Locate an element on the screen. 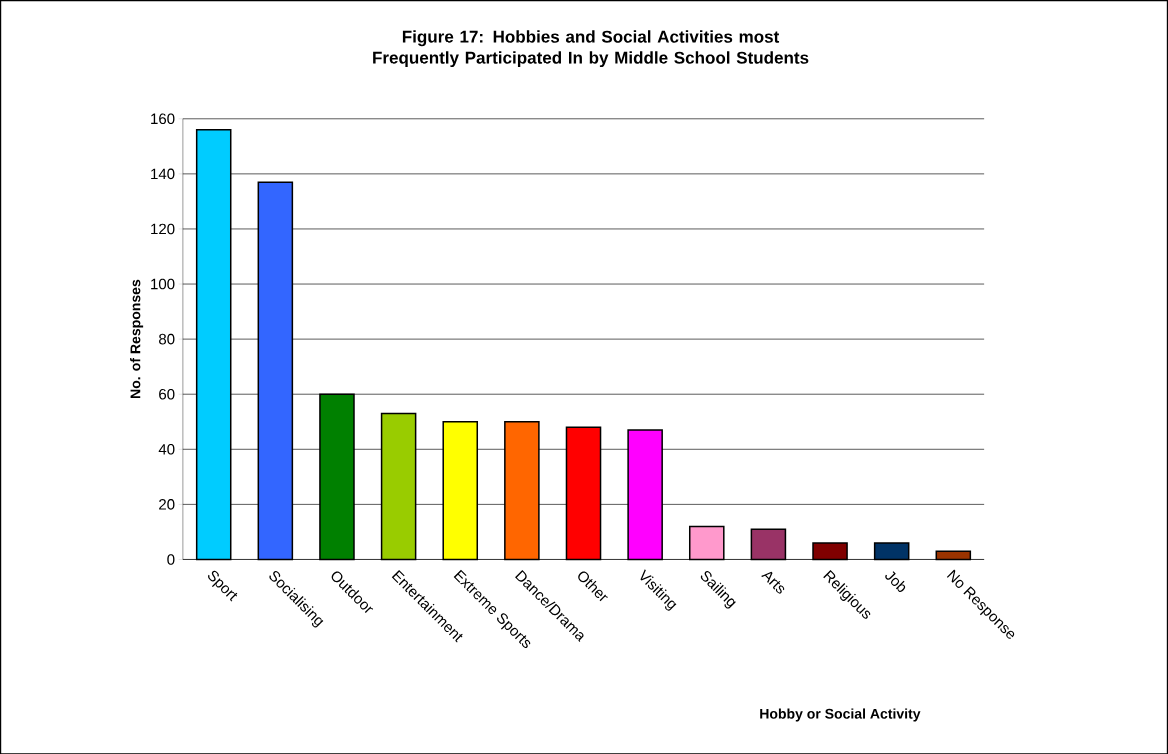 Image resolution: width=1168 pixels, height=754 pixels. y-tick-label: 120 is located at coordinates (163, 229).